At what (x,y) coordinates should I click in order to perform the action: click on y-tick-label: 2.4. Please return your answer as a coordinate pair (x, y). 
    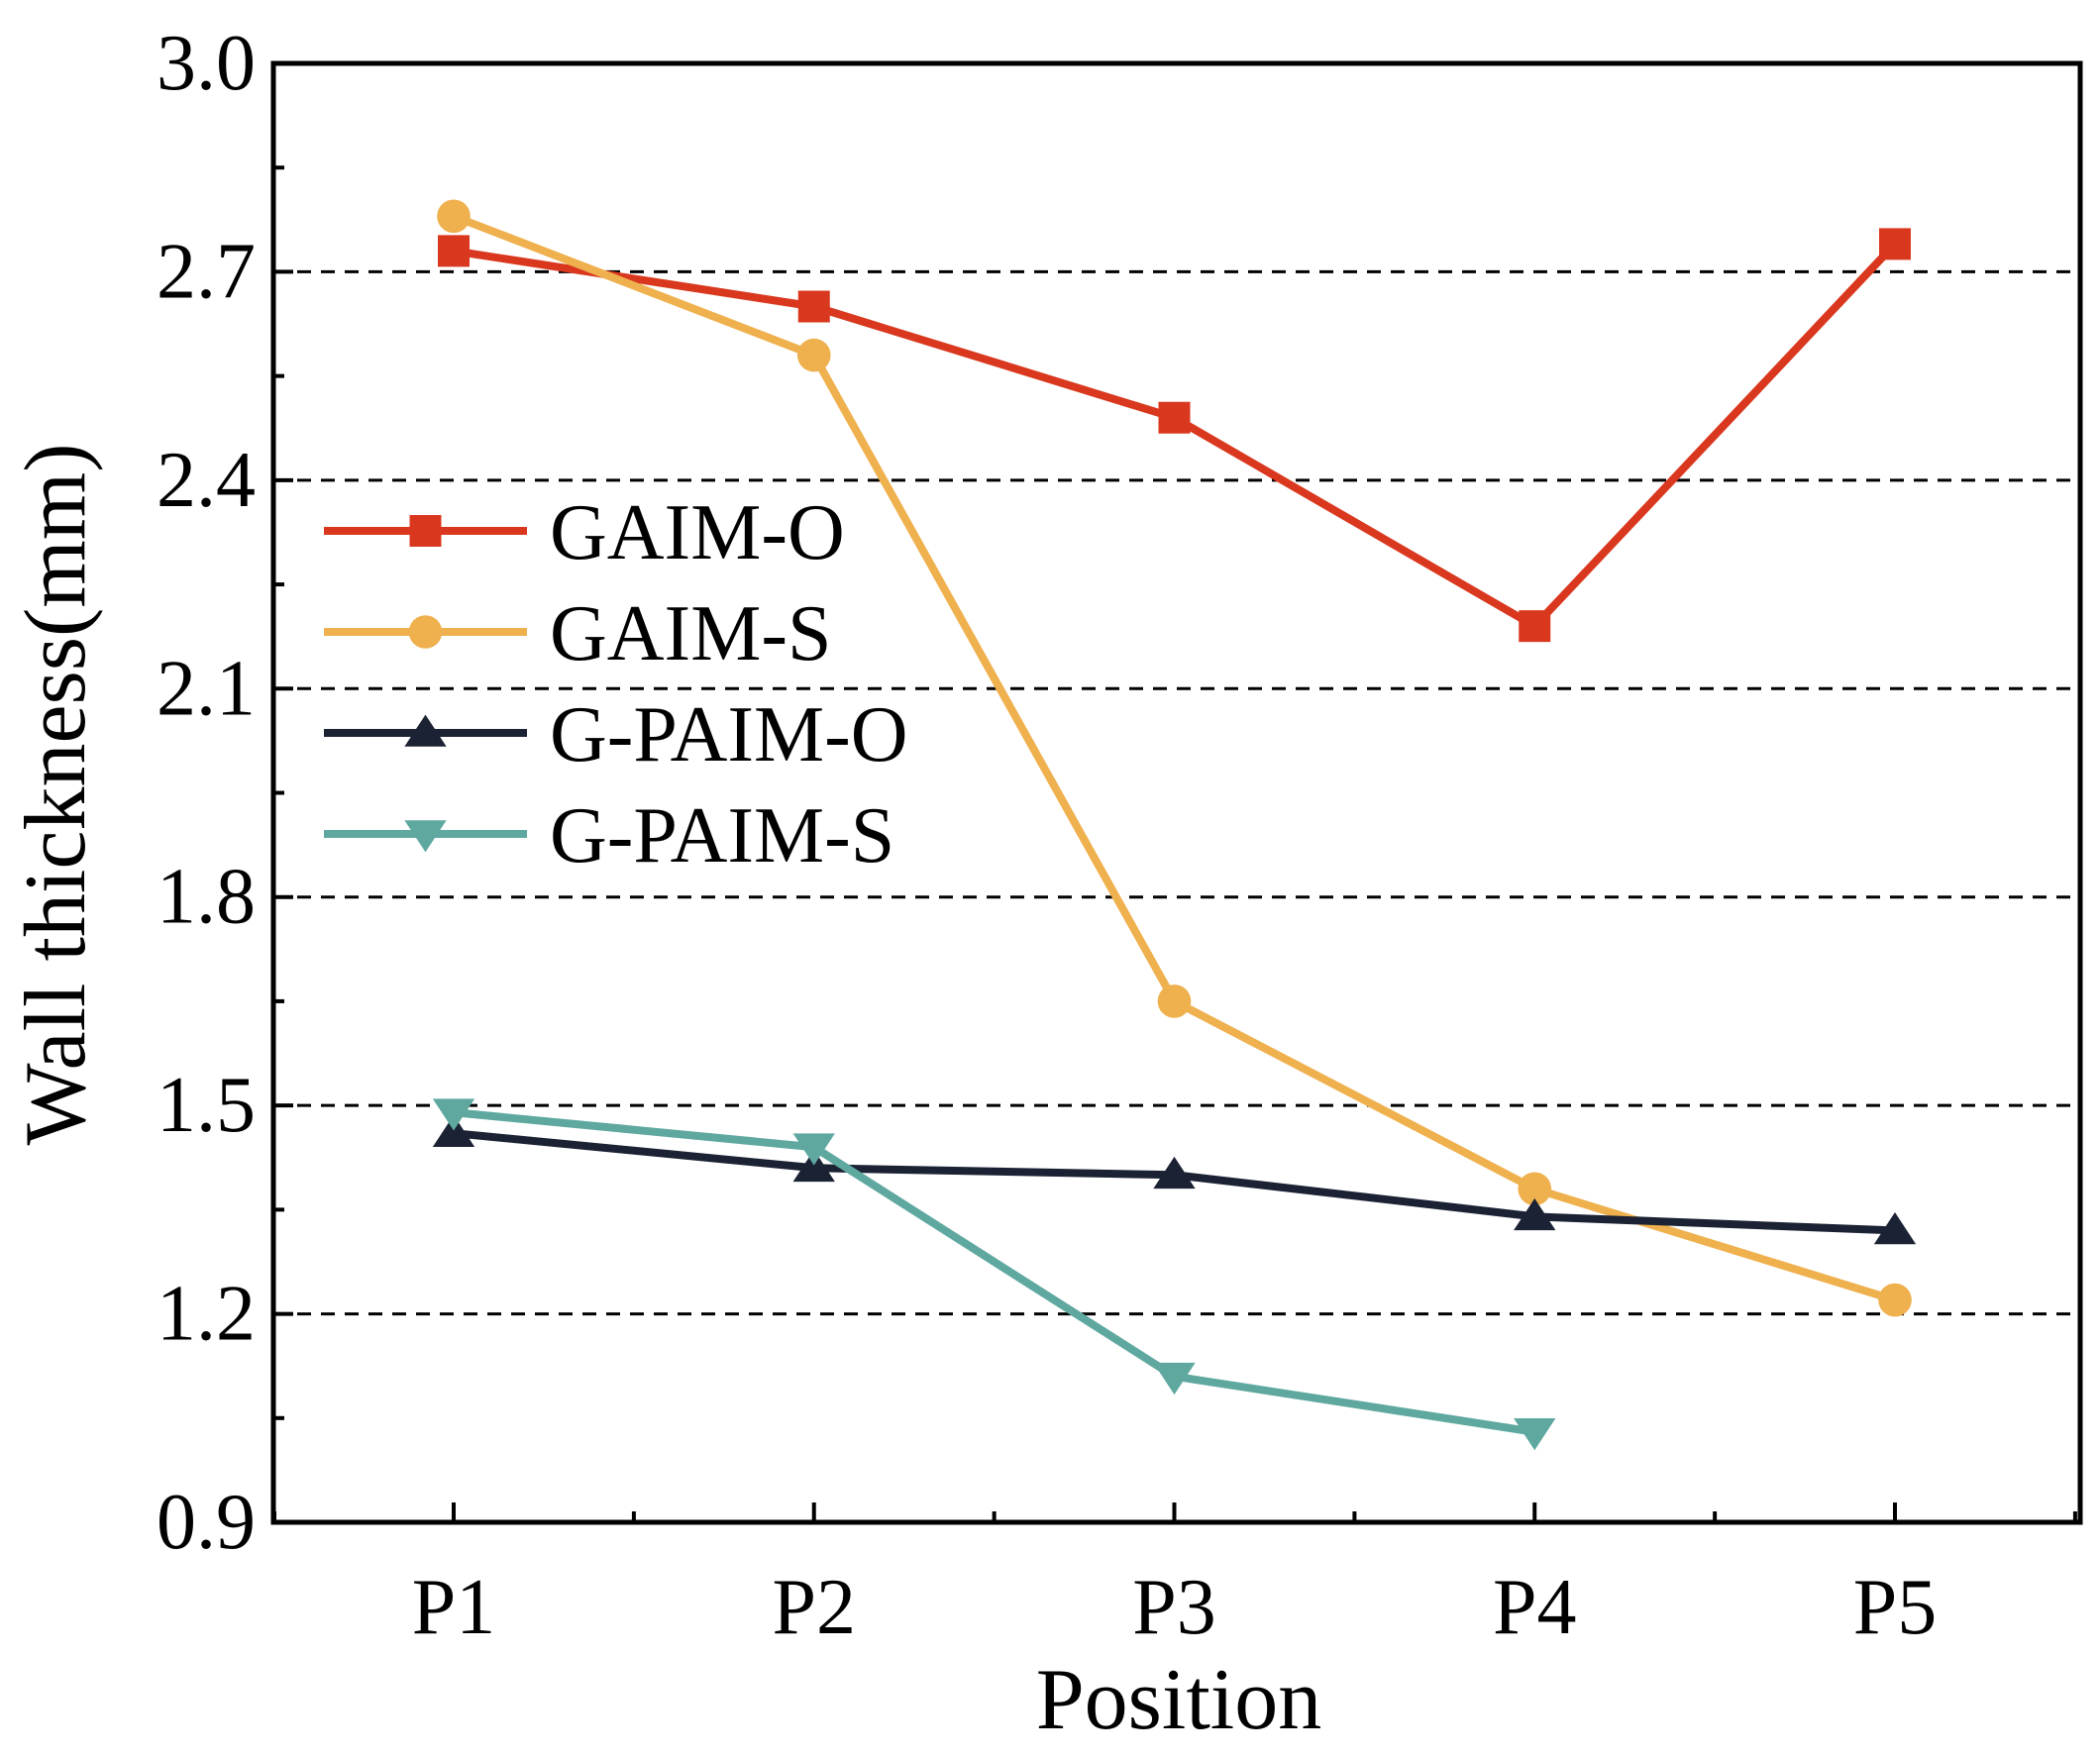
    Looking at the image, I should click on (206, 480).